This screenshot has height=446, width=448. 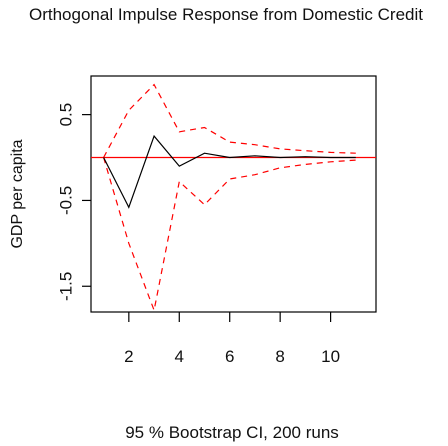 What do you see at coordinates (229, 120) in the screenshot?
I see `upper-ci-line` at bounding box center [229, 120].